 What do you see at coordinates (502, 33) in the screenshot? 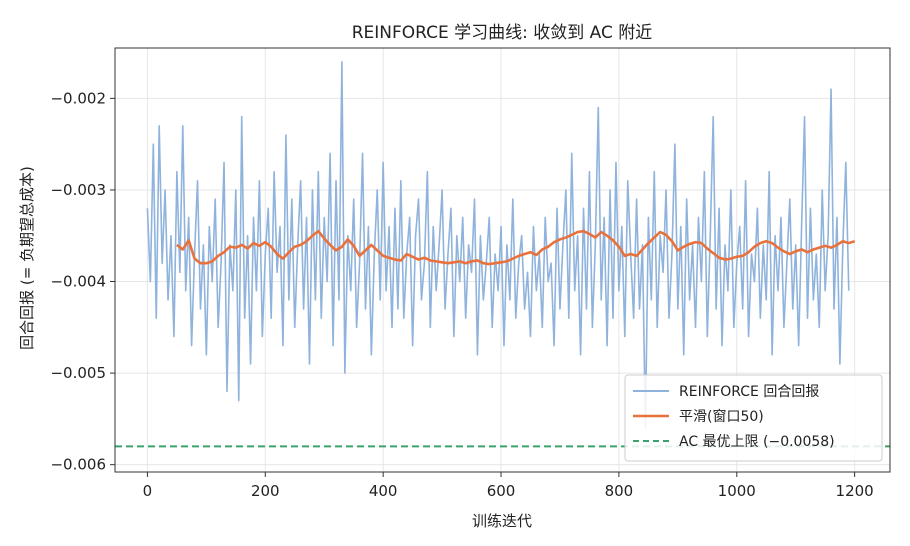
I see `chart-title: REINFORCE 学习曲线: 收敛到 AC 附近` at bounding box center [502, 33].